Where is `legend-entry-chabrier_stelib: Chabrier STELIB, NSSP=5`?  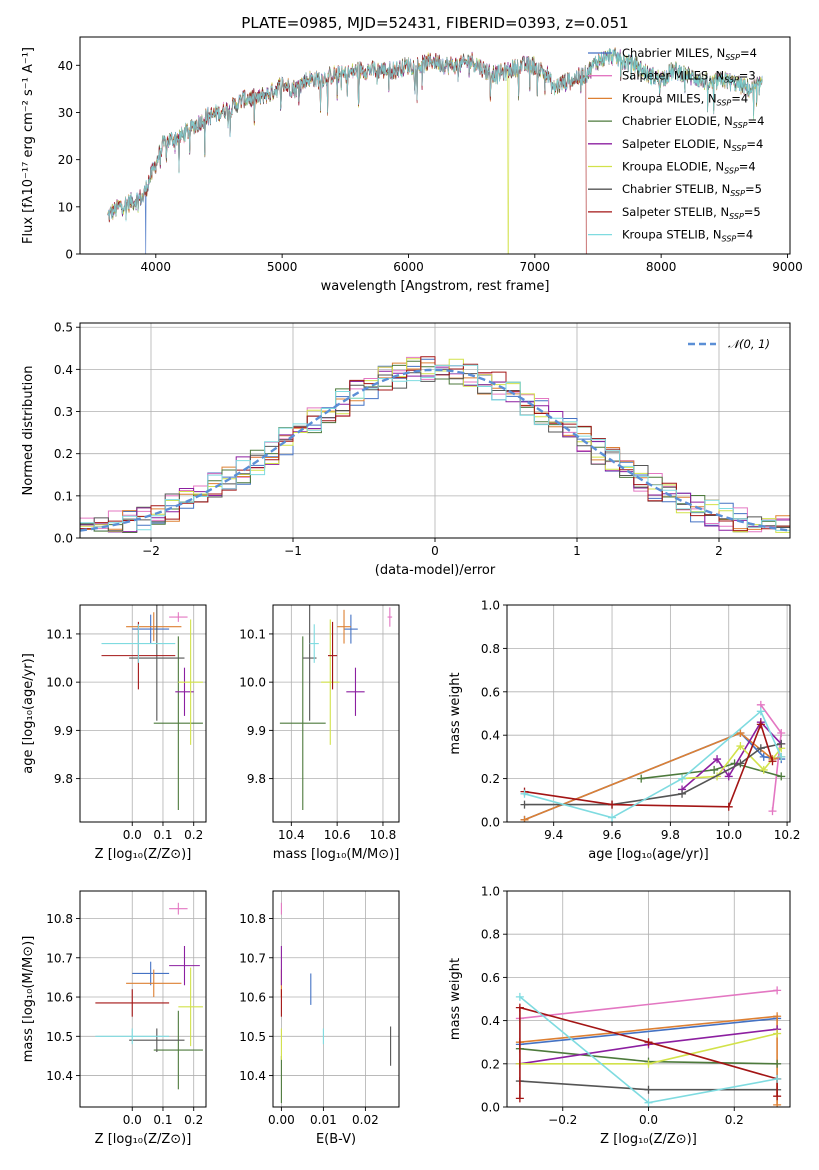
legend-entry-chabrier_stelib: Chabrier STELIB, NSSP=5 is located at coordinates (692, 190).